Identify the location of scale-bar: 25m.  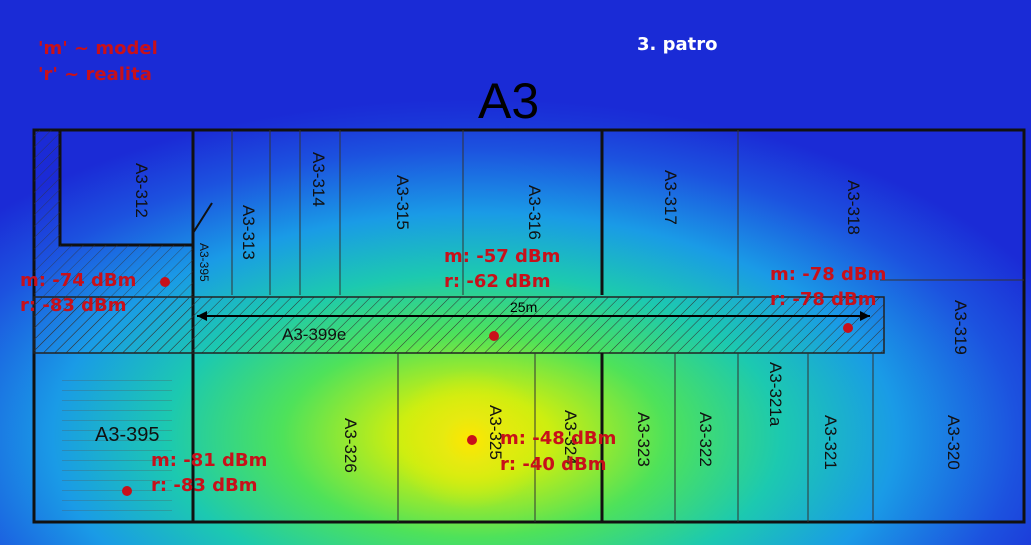
(533, 310).